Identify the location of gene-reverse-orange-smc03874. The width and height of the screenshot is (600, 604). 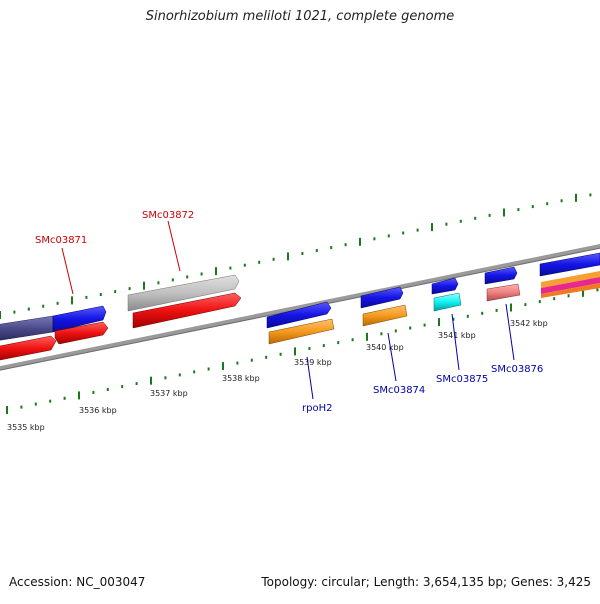
(385, 315).